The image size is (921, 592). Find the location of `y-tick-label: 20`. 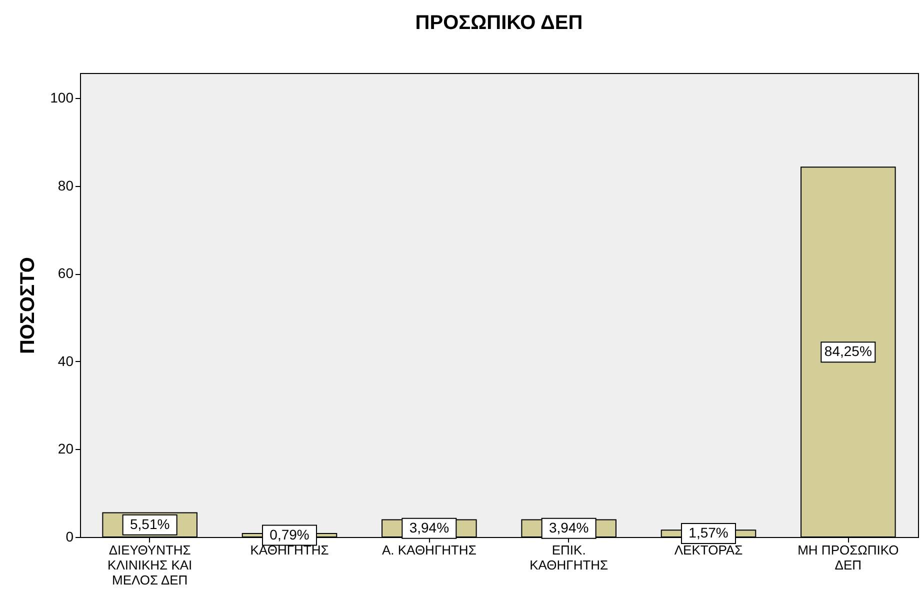

y-tick-label: 20 is located at coordinates (66, 448).